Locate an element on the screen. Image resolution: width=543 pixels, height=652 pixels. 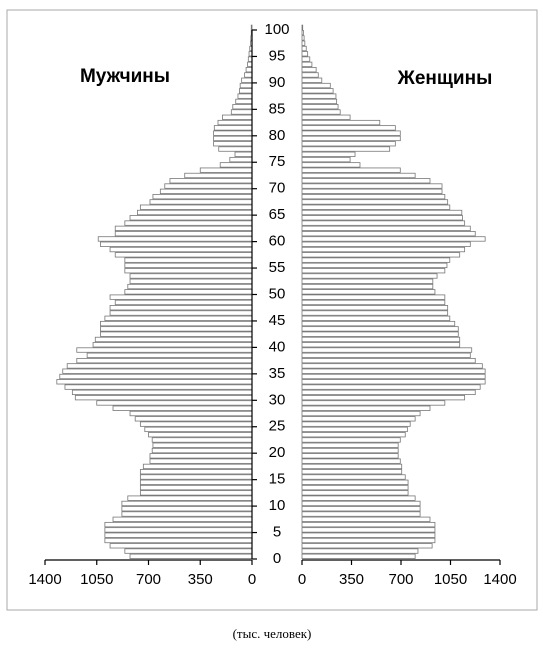
series-label: Мужчины is located at coordinates (125, 76).